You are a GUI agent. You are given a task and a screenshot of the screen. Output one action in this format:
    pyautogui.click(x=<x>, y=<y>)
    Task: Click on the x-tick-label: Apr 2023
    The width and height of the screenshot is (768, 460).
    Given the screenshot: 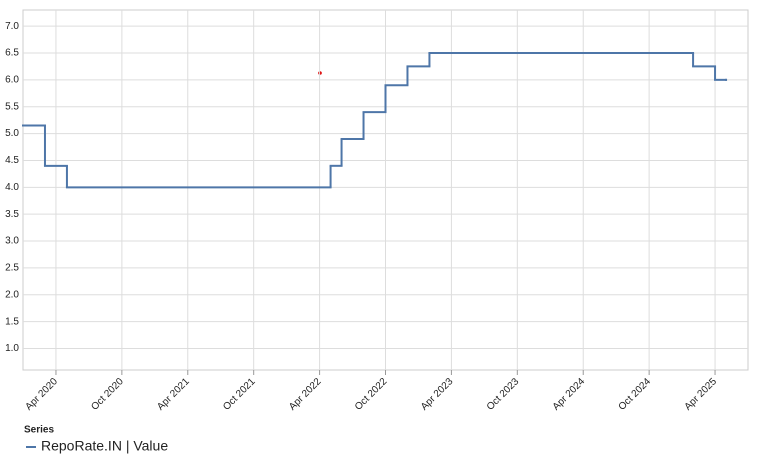 What is the action you would take?
    pyautogui.click(x=437, y=394)
    